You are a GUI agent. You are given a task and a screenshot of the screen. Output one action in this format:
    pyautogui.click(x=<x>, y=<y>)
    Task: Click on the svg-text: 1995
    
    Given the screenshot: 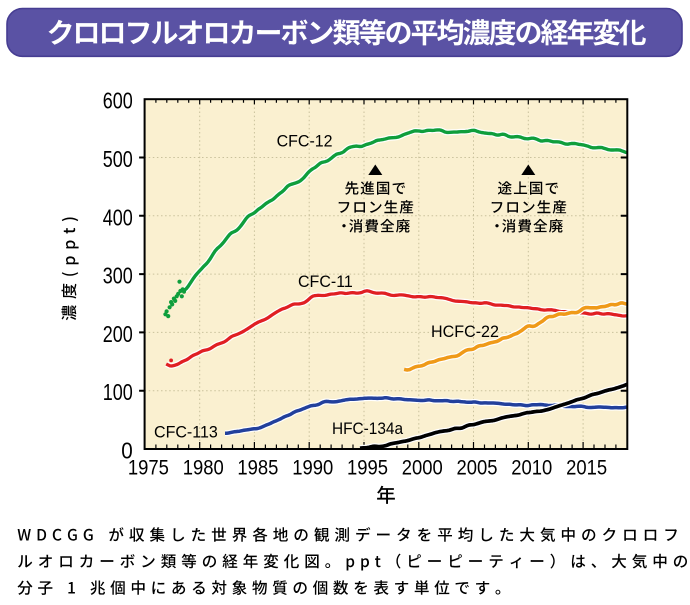 What is the action you would take?
    pyautogui.click(x=367, y=467)
    